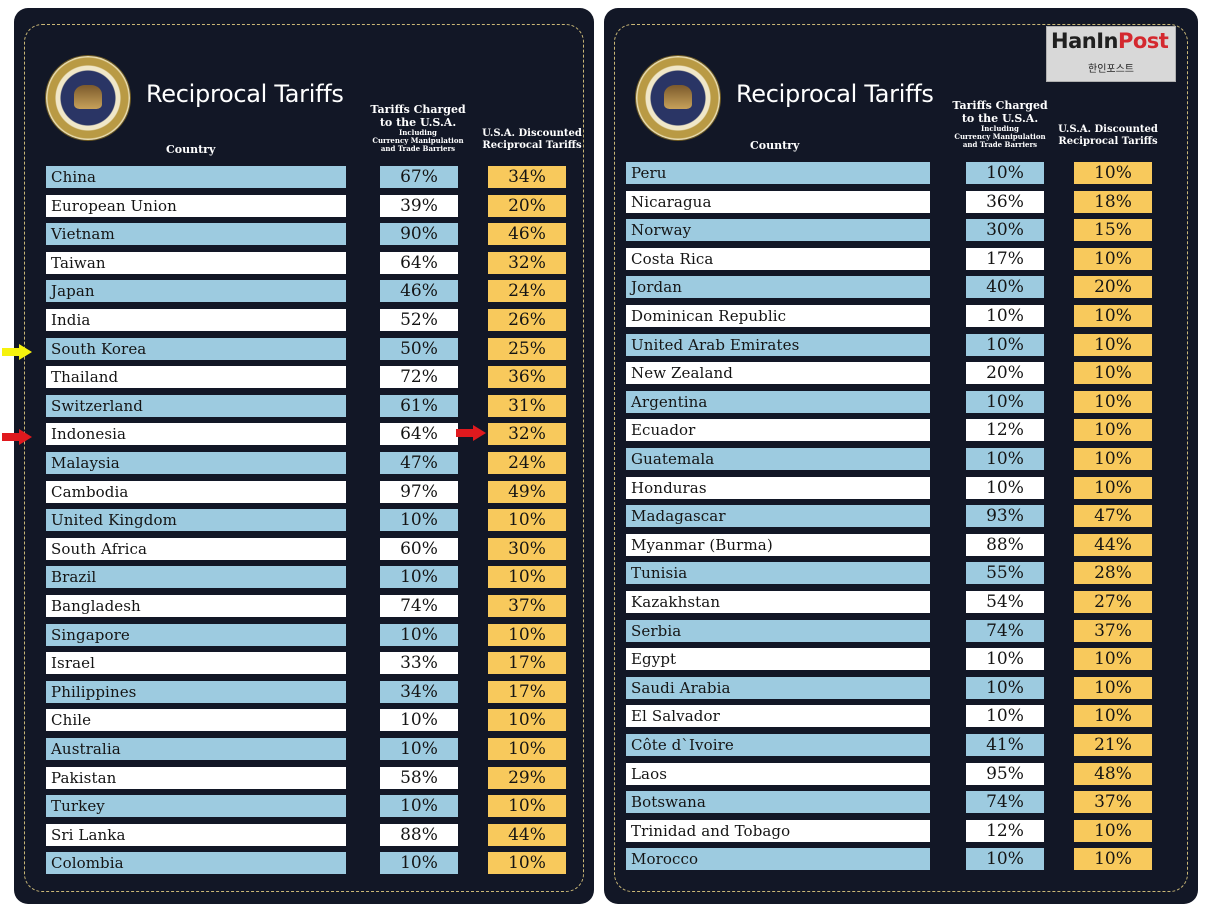 The image size is (1209, 917). What do you see at coordinates (196, 291) in the screenshot?
I see `country-cell: Japan` at bounding box center [196, 291].